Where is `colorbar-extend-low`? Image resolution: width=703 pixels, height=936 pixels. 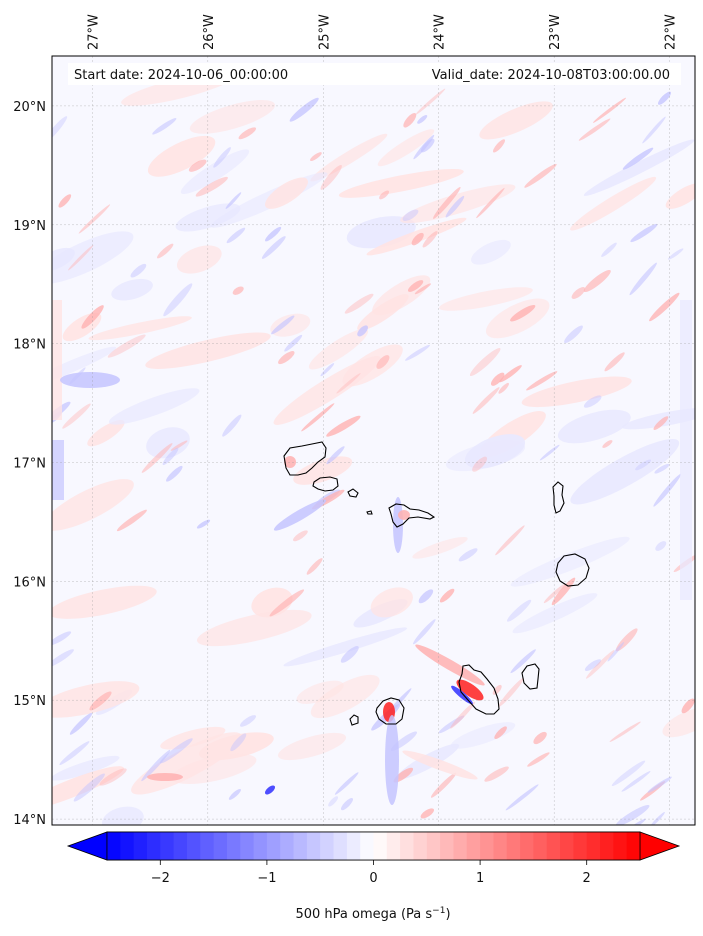
colorbar-extend-low is located at coordinates (87, 846).